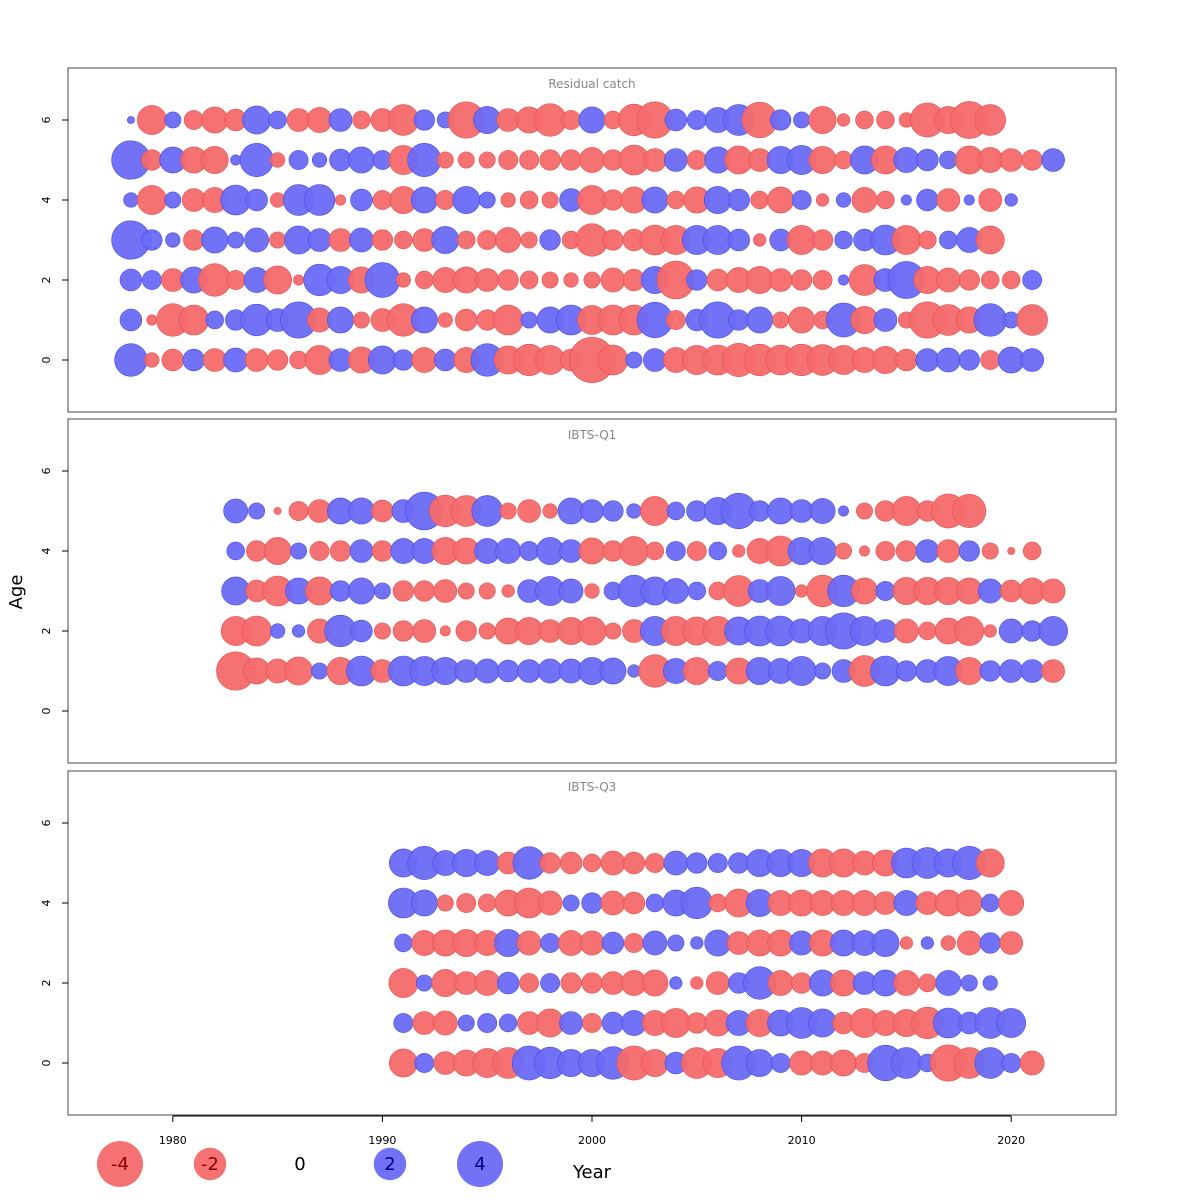  I want to click on y-tick-label: 2, so click(46, 280).